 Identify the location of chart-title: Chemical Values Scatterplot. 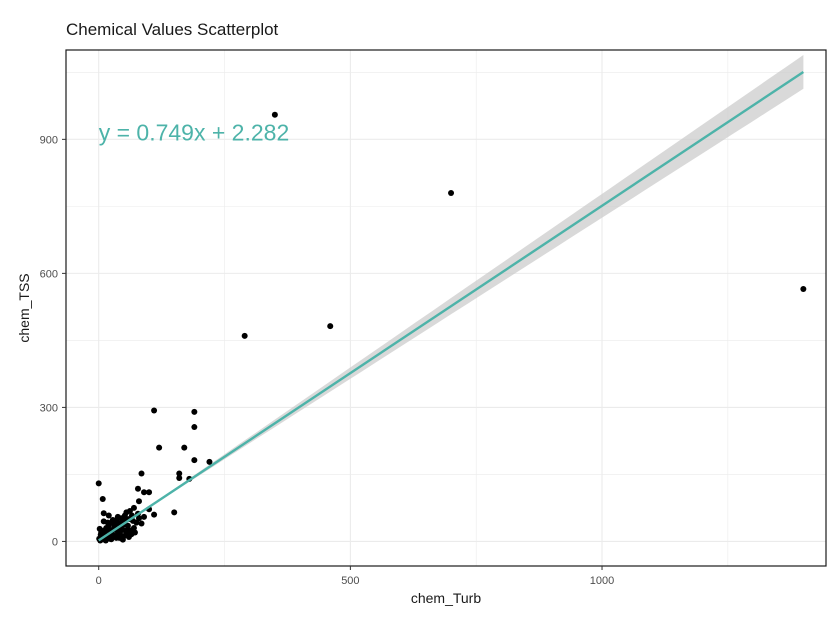
(172, 29).